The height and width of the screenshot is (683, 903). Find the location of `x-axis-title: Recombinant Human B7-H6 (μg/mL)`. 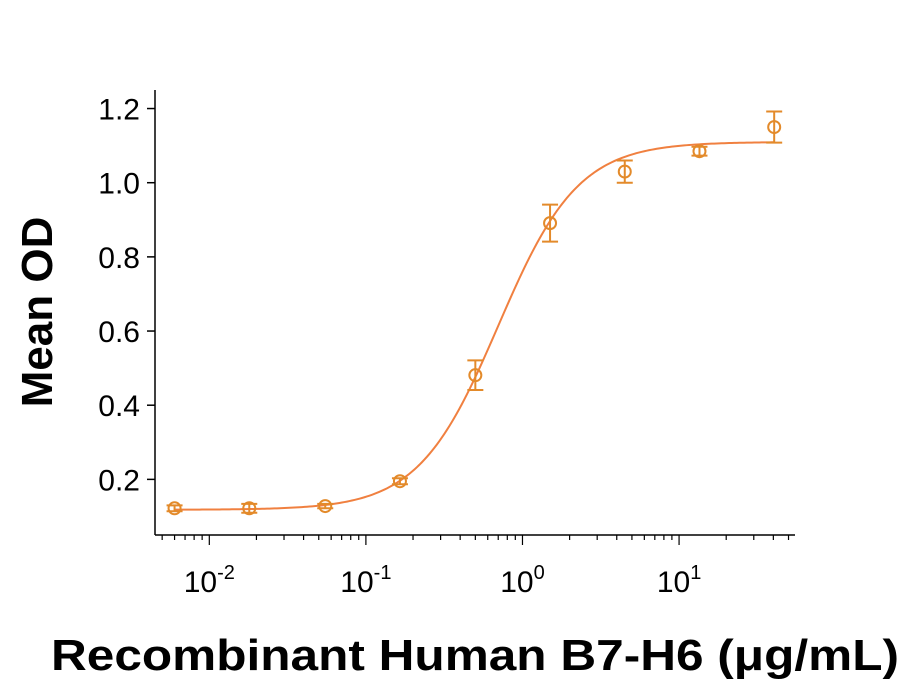

x-axis-title: Recombinant Human B7-H6 (μg/mL) is located at coordinates (475, 655).